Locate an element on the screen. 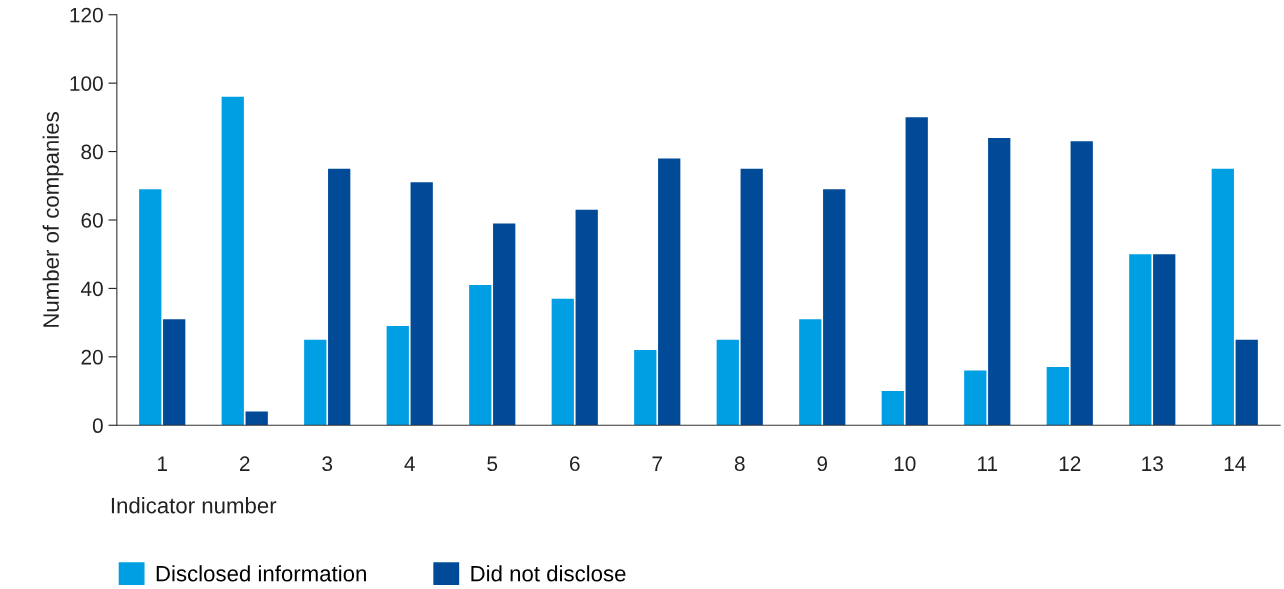 This screenshot has width=1284, height=589. y-axis-title: Number of companies is located at coordinates (53, 219).